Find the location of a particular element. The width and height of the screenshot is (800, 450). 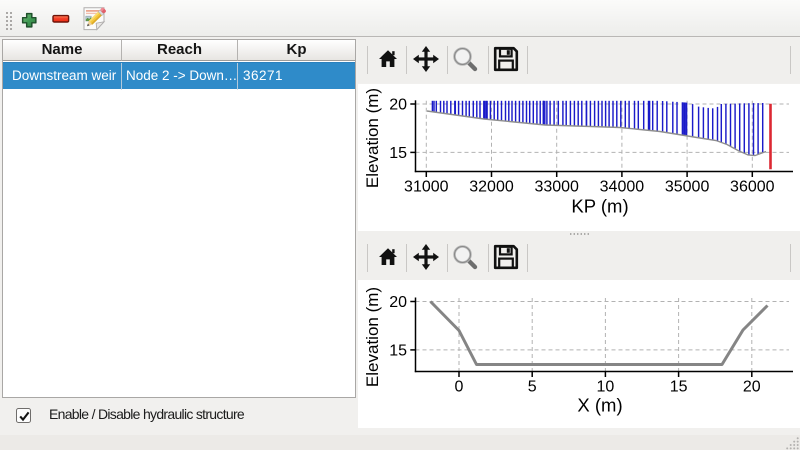

svg-text: 10 is located at coordinates (606, 387).